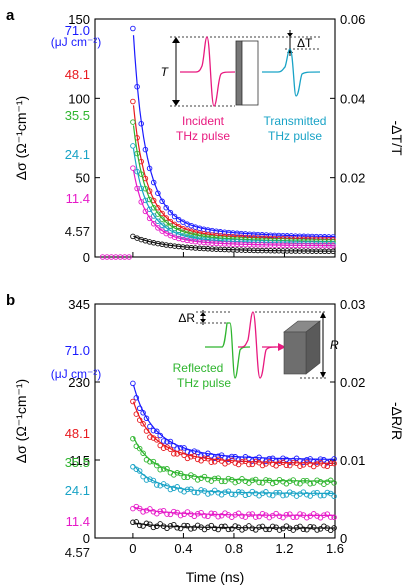 The width and height of the screenshot is (416, 588). I want to click on sample-film, so click(239, 73).